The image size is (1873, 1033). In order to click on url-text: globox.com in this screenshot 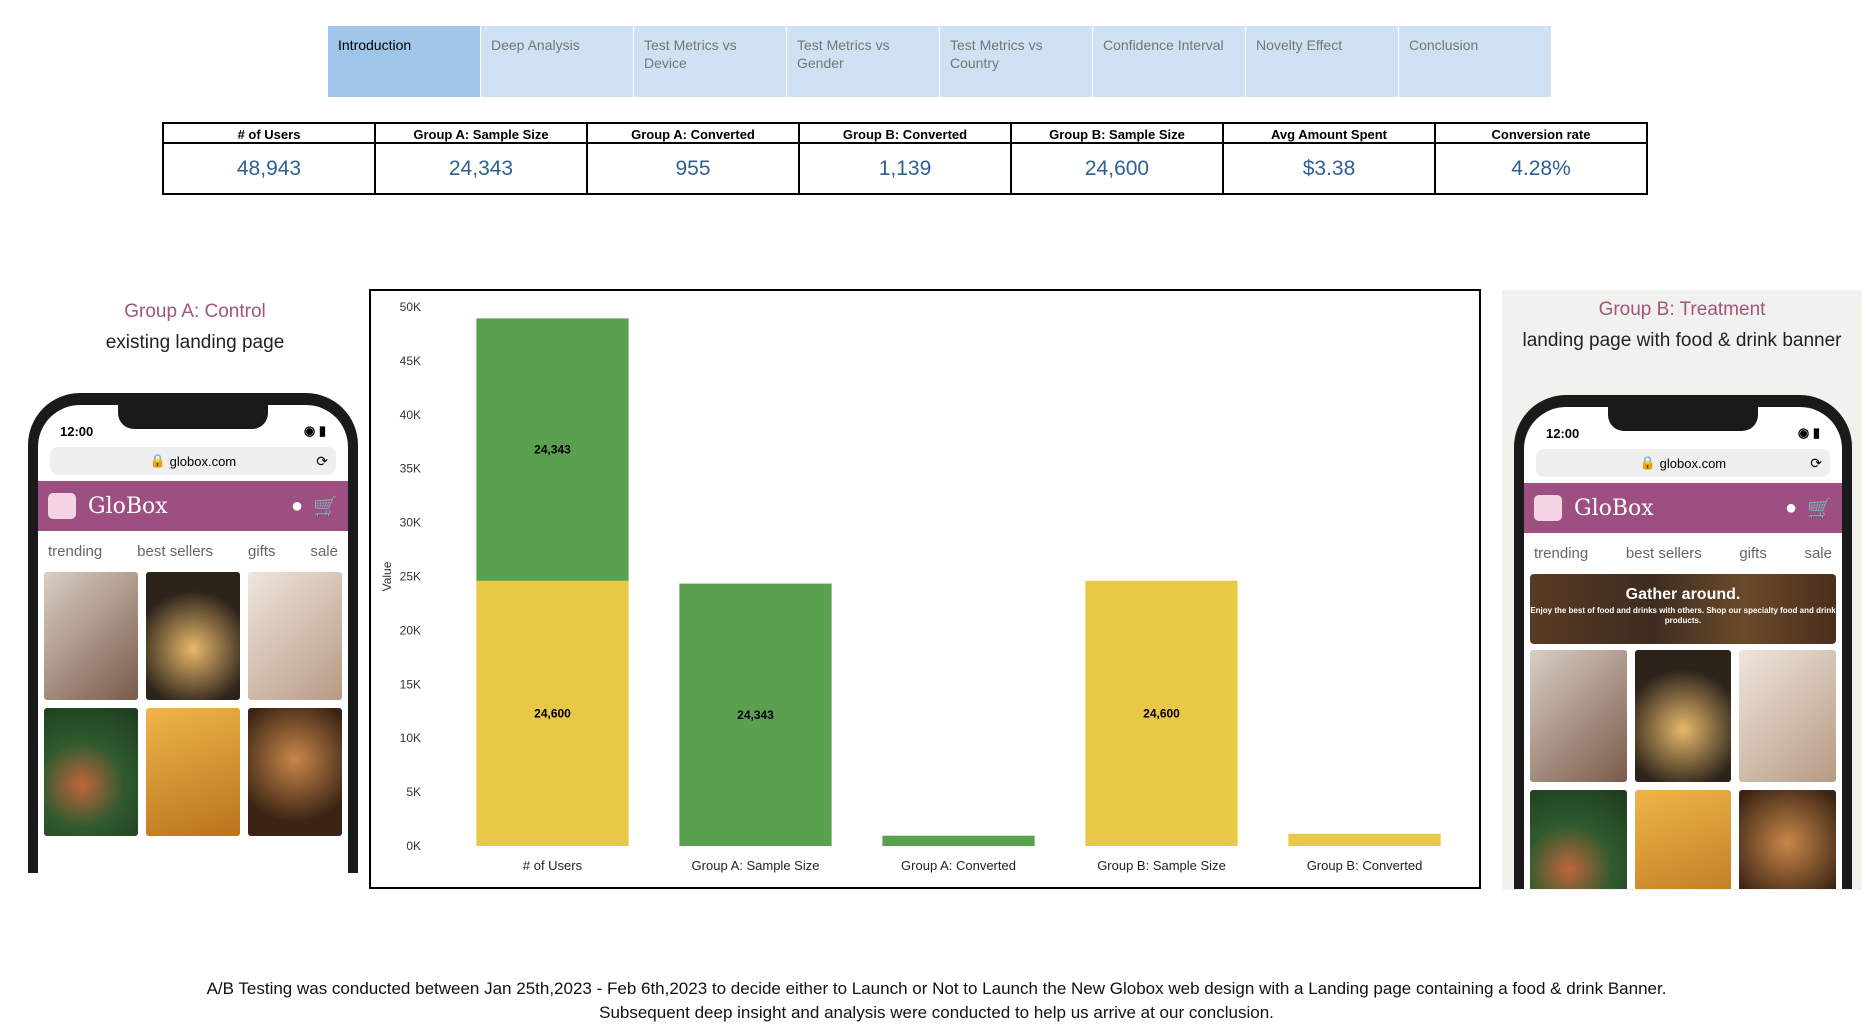, I will do `click(203, 461)`.